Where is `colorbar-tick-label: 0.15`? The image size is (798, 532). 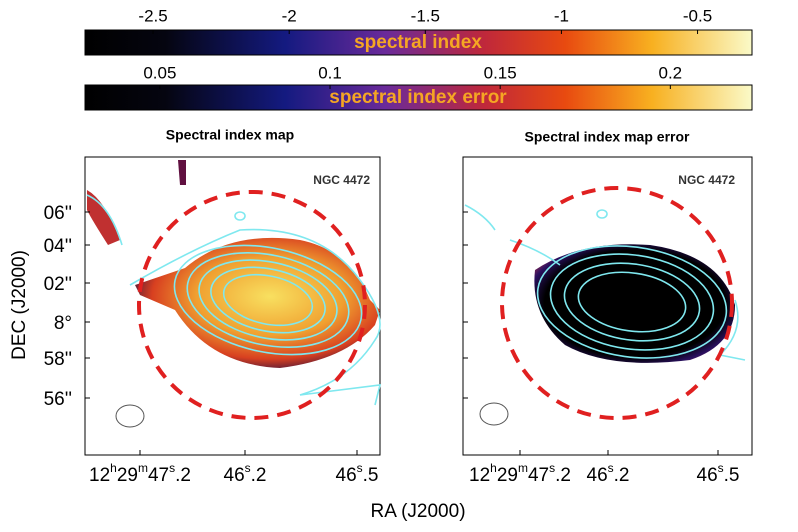 colorbar-tick-label: 0.15 is located at coordinates (500, 72).